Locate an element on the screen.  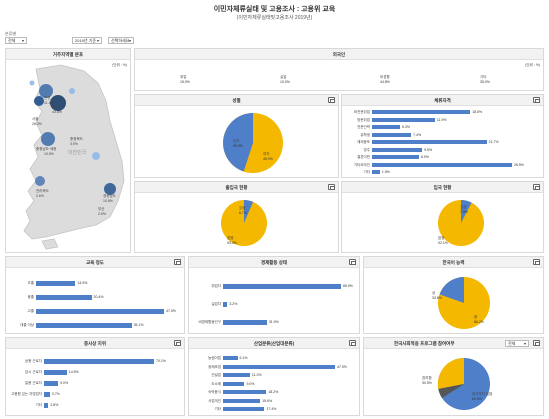
bar-value: 1.5% is located at coordinates (385, 172).